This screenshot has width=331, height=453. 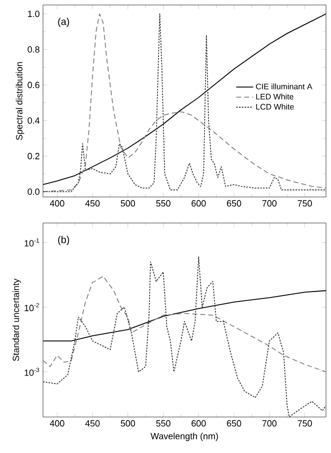 I want to click on y-tick-label: 0.4, so click(x=34, y=120).